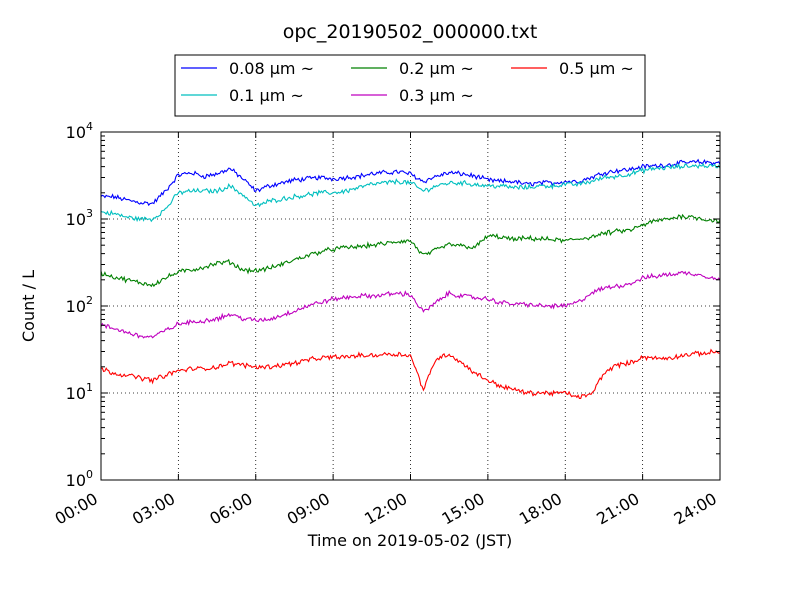 This screenshot has height=600, width=800. What do you see at coordinates (695, 509) in the screenshot?
I see `x-tick-label: 24:00` at bounding box center [695, 509].